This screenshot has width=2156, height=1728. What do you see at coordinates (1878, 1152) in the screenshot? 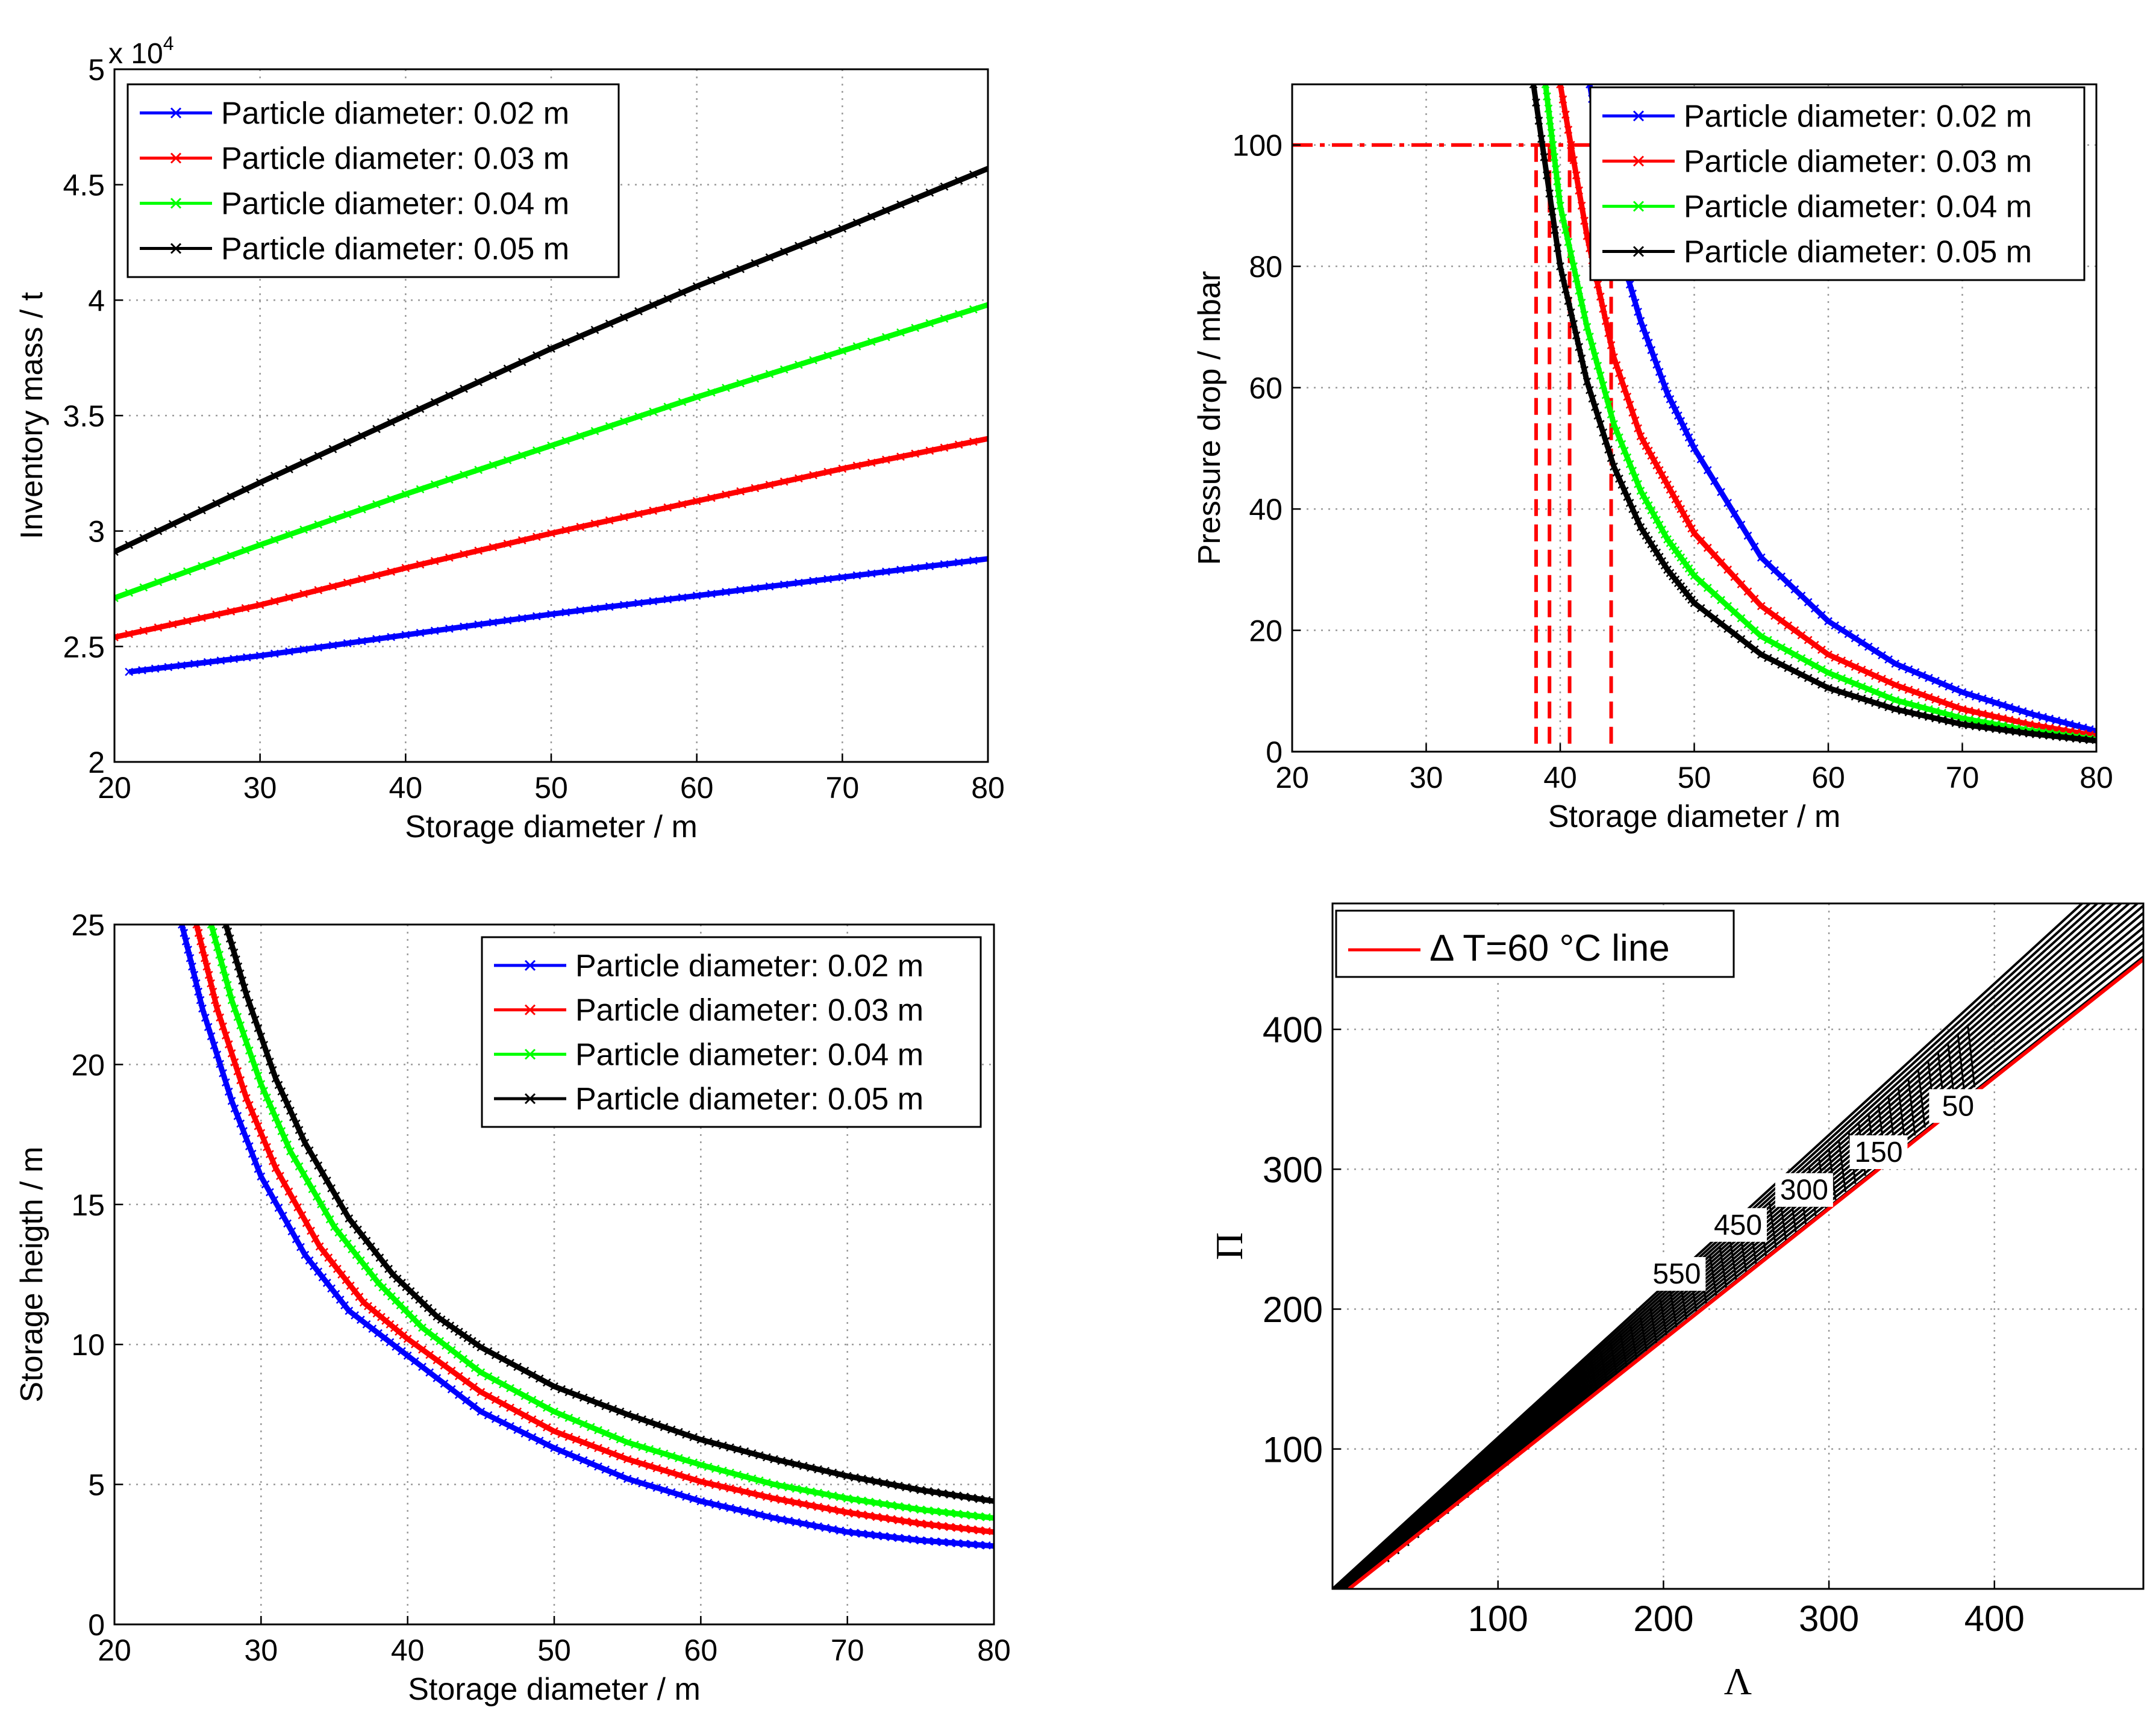
I see `contour-label: 150` at bounding box center [1878, 1152].